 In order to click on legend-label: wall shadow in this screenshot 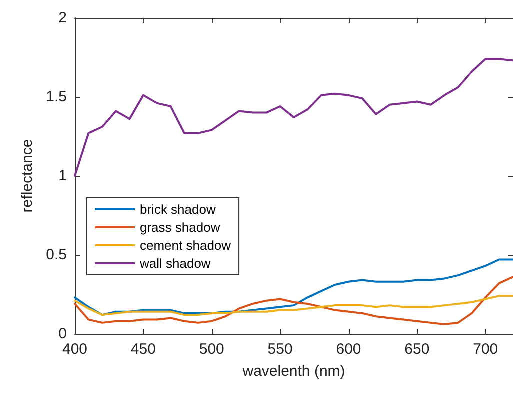, I will do `click(175, 263)`.